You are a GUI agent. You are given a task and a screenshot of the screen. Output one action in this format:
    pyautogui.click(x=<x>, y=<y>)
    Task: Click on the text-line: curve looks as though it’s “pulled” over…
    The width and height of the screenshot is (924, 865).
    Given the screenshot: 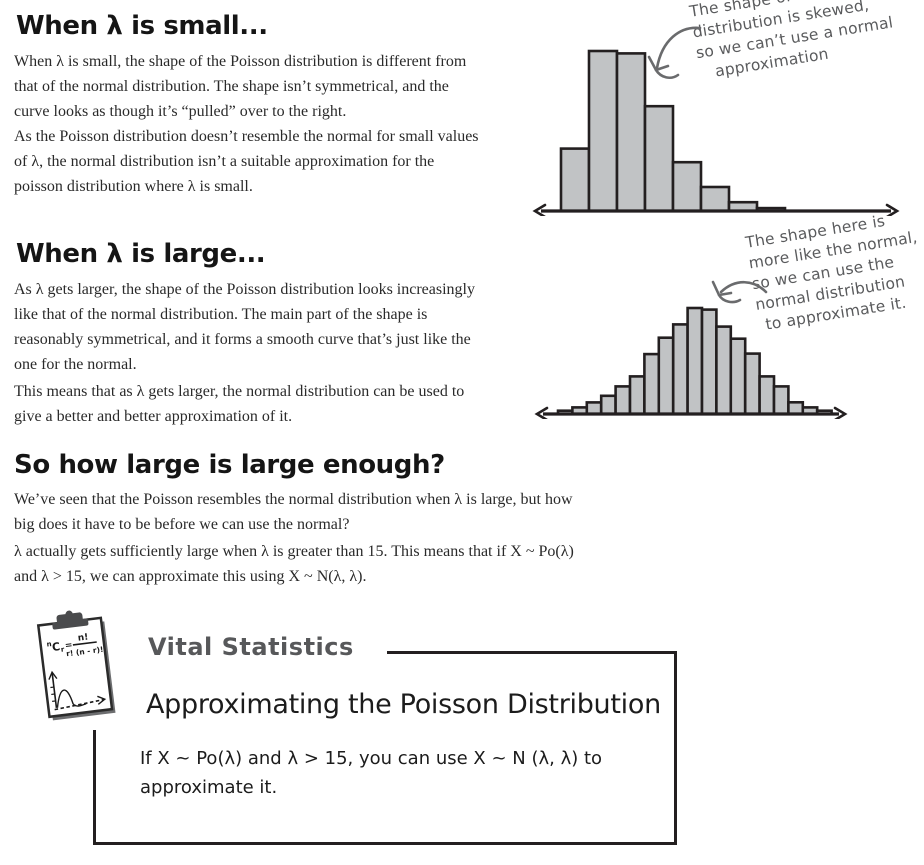 What is the action you would take?
    pyautogui.click(x=180, y=111)
    